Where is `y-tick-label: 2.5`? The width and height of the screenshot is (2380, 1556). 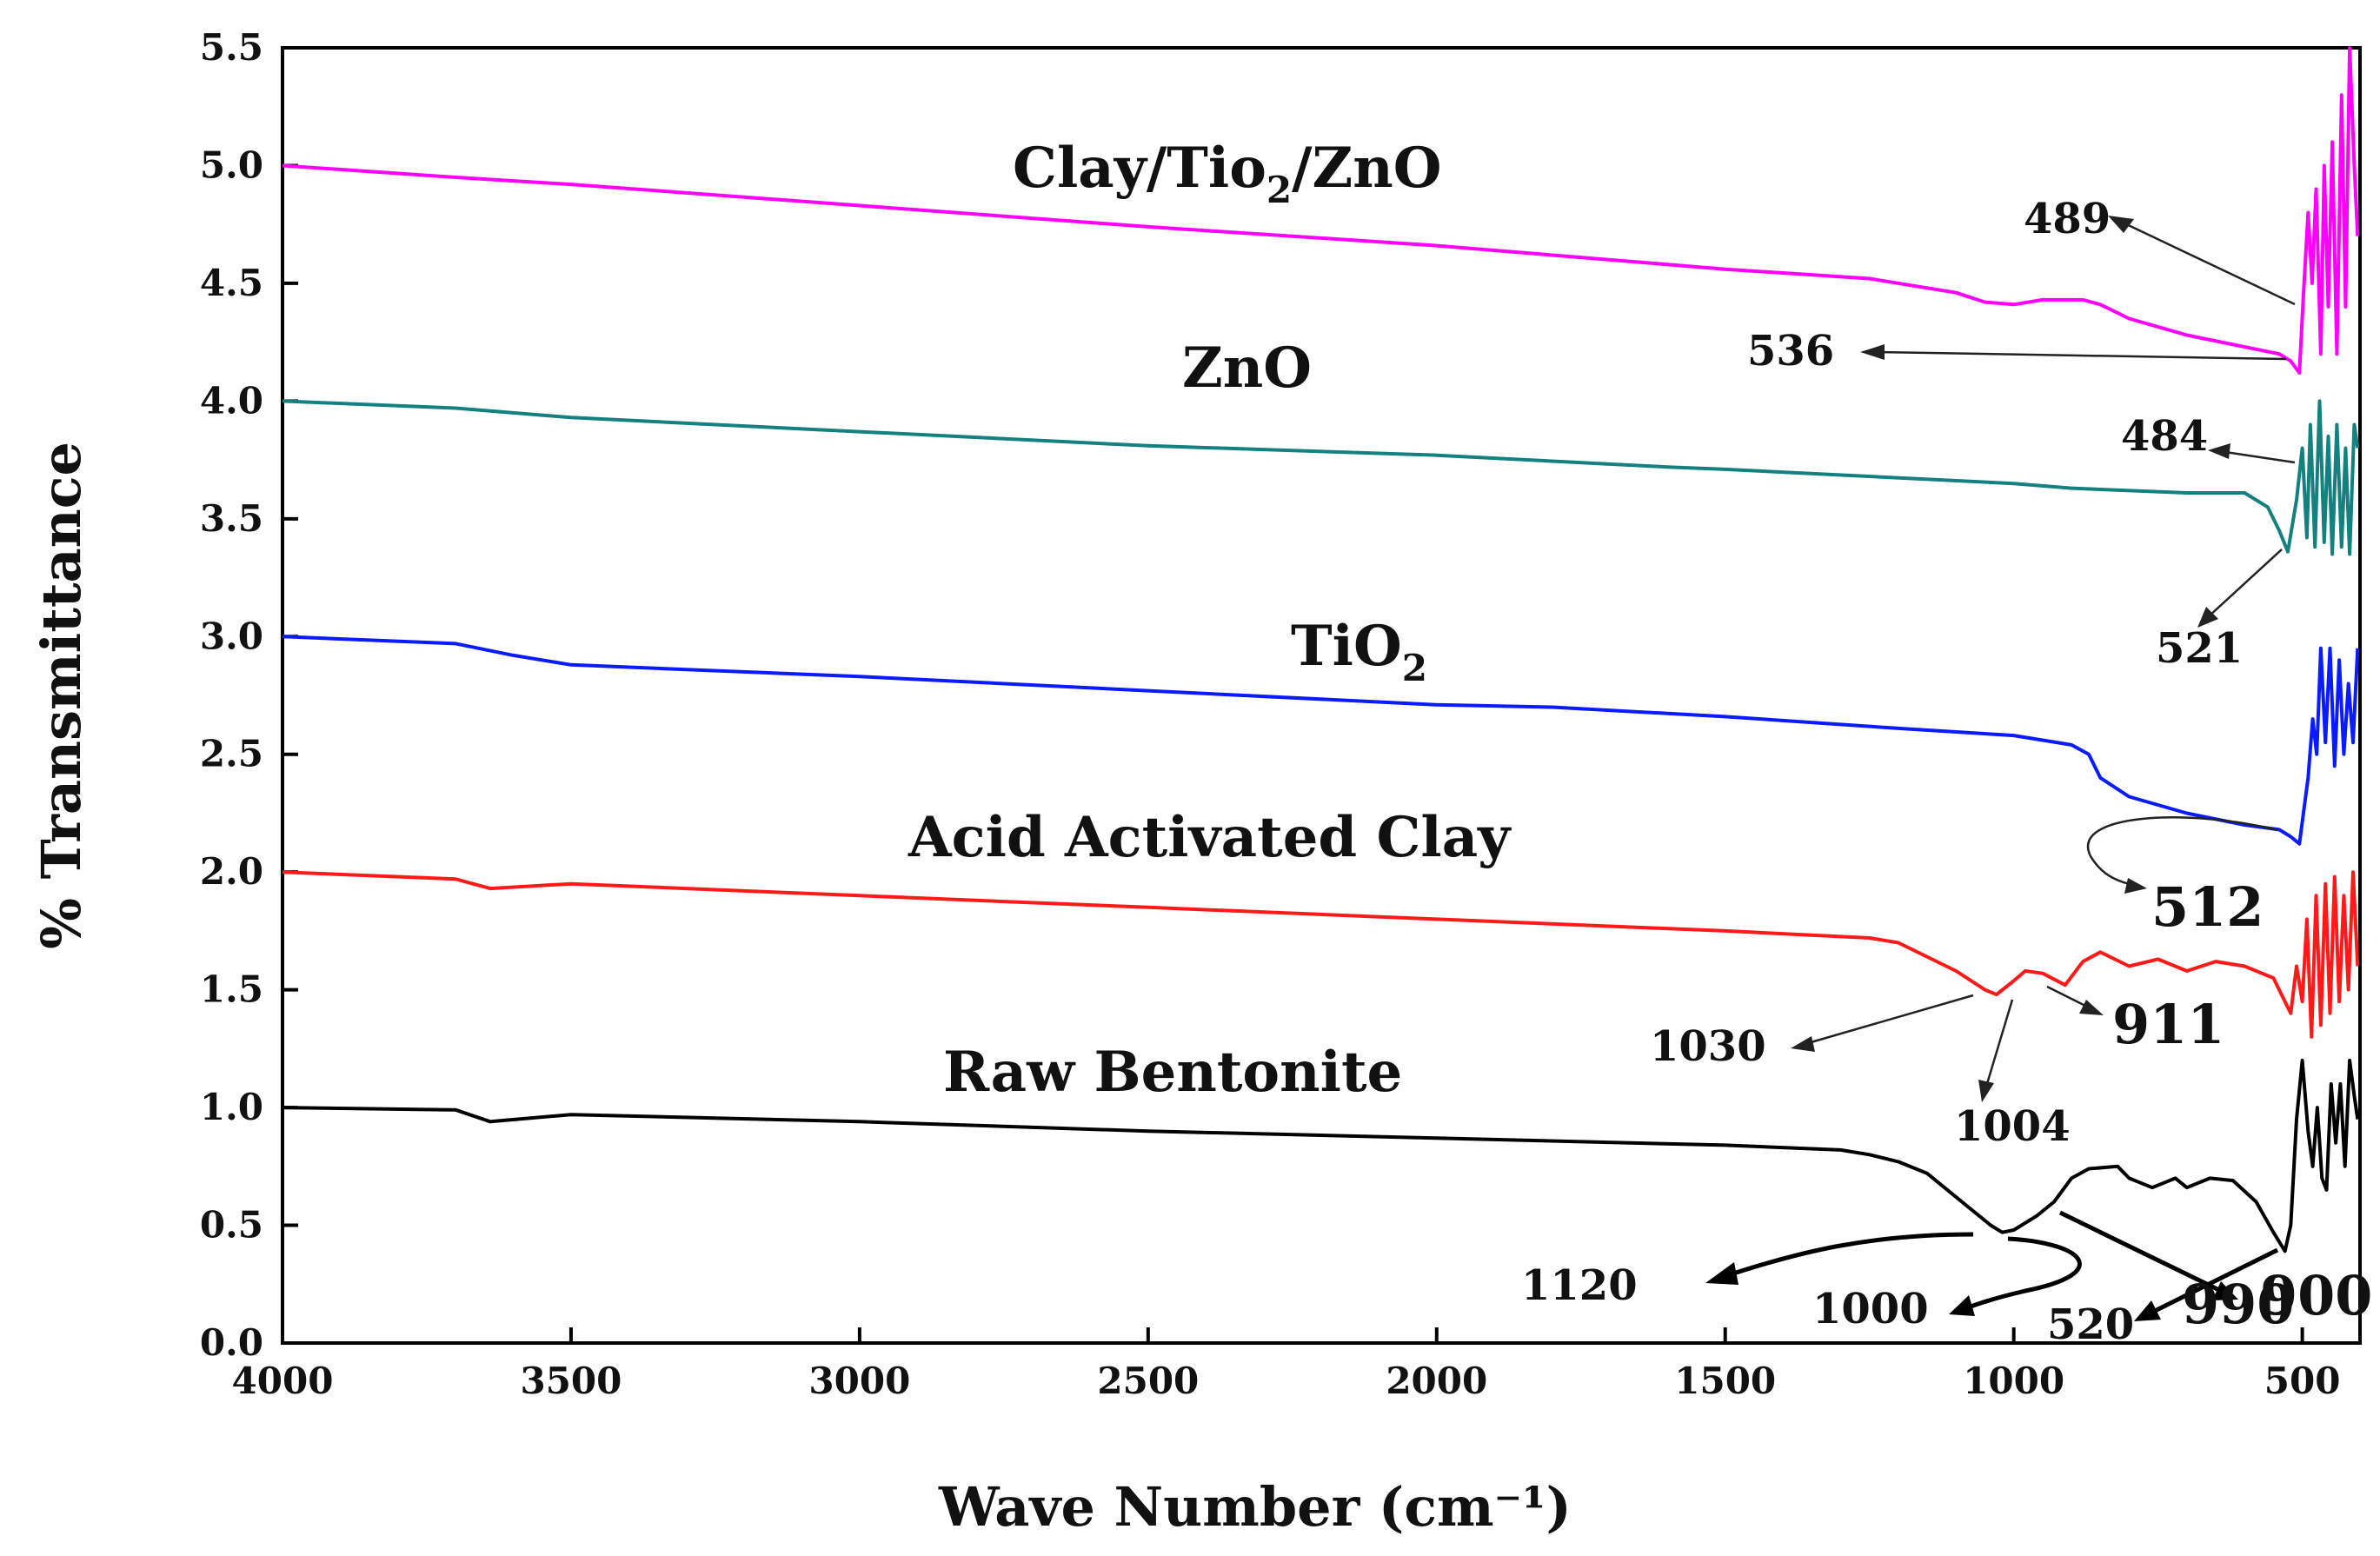
y-tick-label: 2.5 is located at coordinates (231, 754).